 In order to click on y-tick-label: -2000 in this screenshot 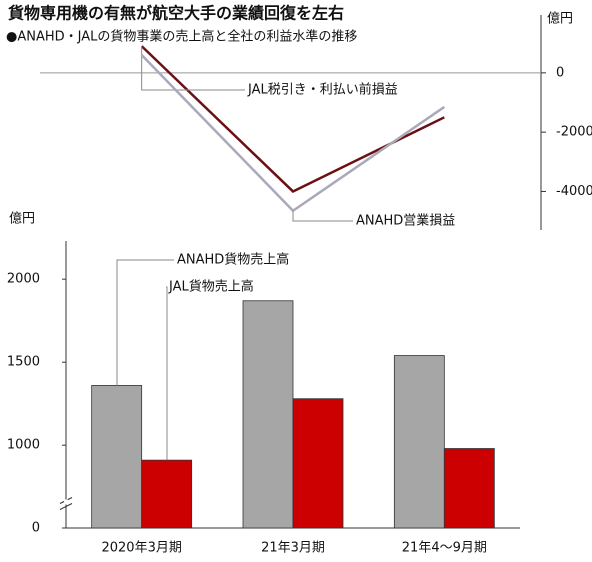, I will do `click(574, 132)`.